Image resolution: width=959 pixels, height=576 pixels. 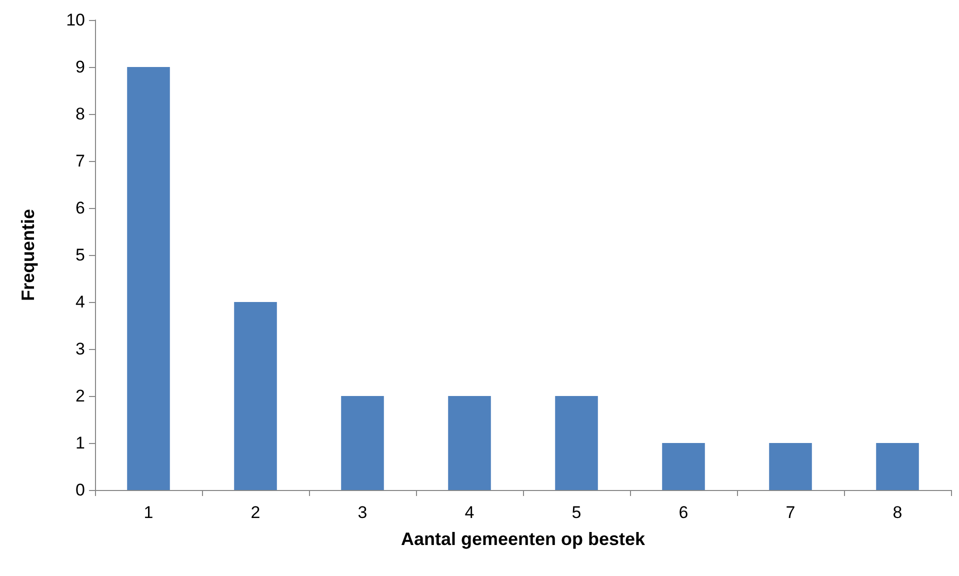 I want to click on x-tick-label: 3, so click(x=363, y=512).